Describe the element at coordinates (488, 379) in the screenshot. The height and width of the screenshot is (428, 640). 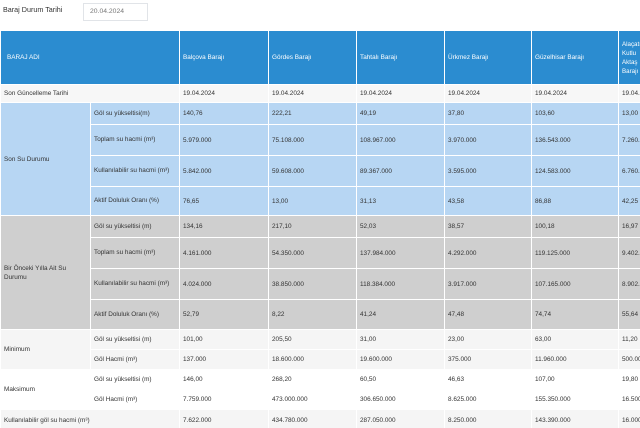
I see `table-cell: 46,63` at that location.